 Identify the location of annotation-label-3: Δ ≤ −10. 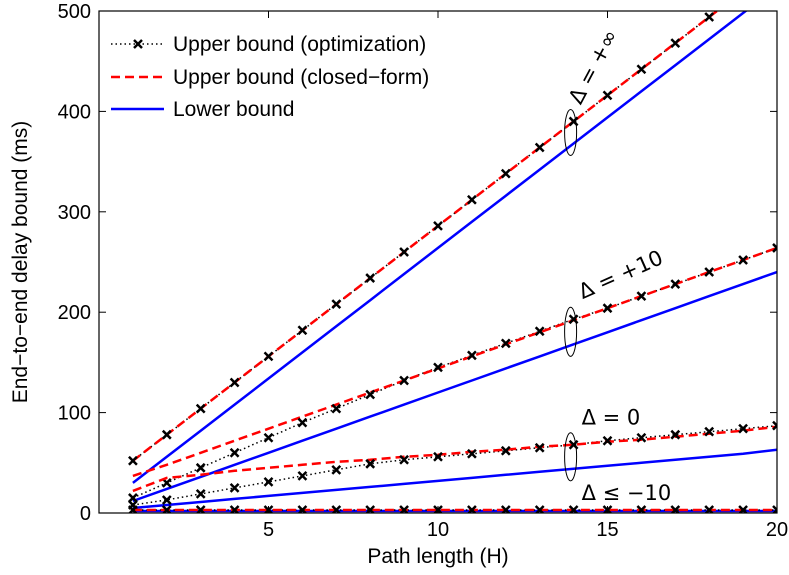
(627, 493).